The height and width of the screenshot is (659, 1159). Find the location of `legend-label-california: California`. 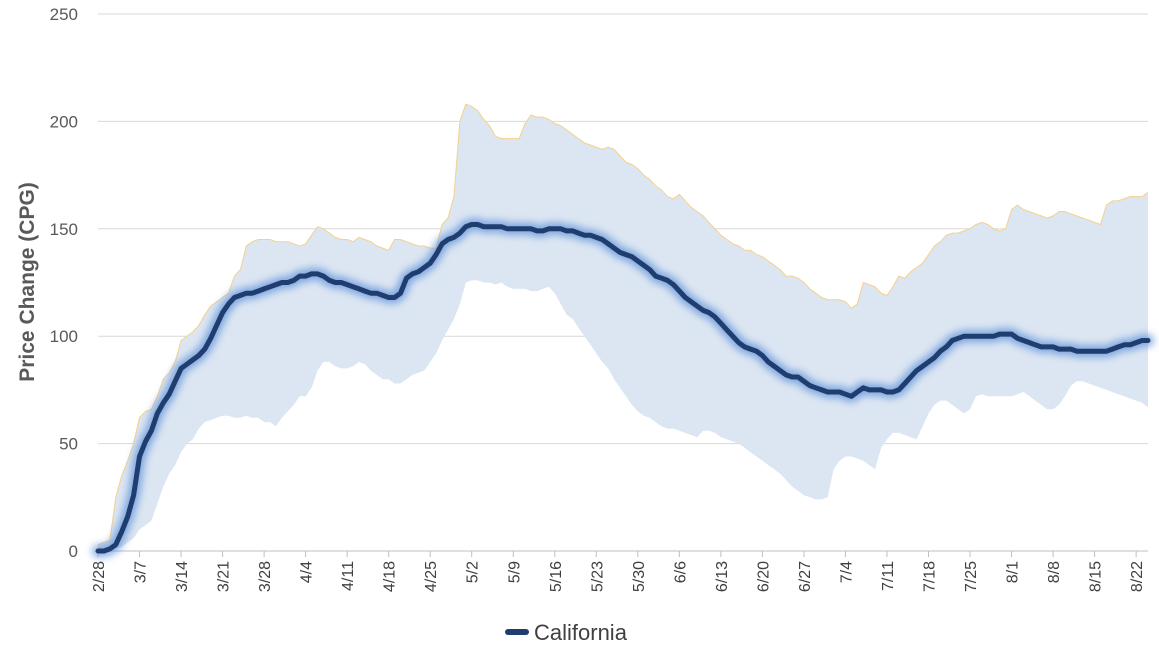

legend-label-california: California is located at coordinates (581, 632).